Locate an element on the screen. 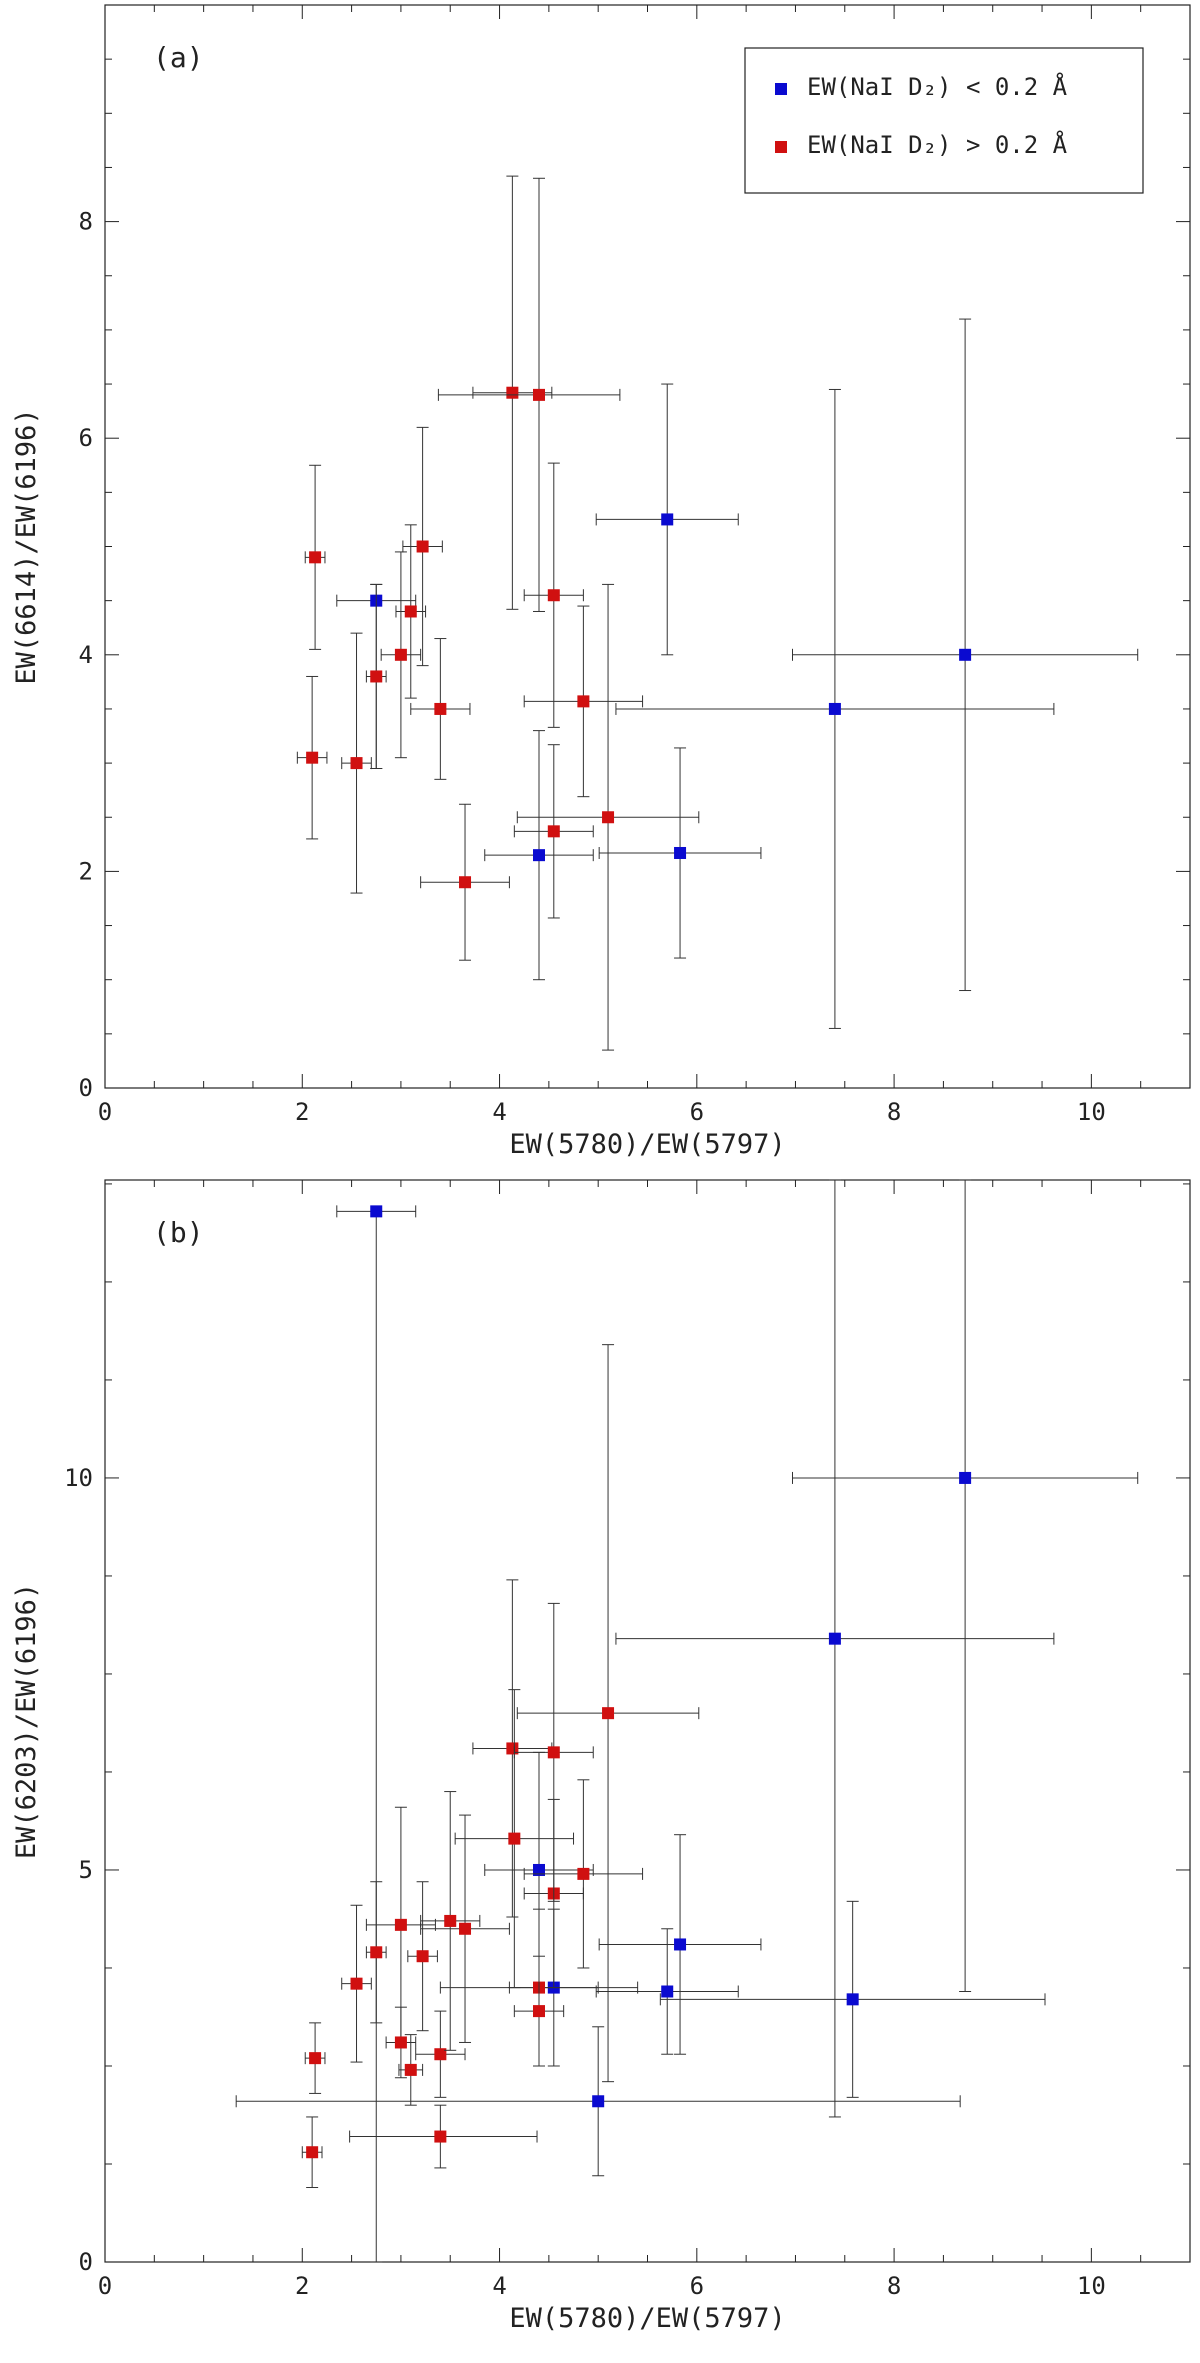 The width and height of the screenshot is (1200, 2363). x-tick-label: 0 is located at coordinates (105, 1112).